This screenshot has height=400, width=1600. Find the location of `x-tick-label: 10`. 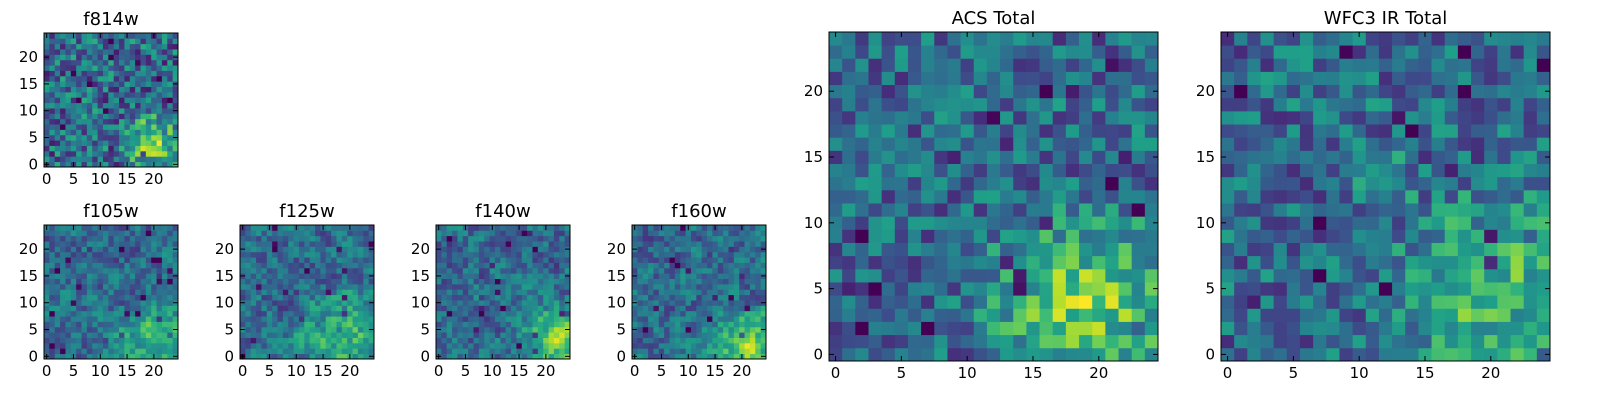

x-tick-label: 10 is located at coordinates (492, 371).